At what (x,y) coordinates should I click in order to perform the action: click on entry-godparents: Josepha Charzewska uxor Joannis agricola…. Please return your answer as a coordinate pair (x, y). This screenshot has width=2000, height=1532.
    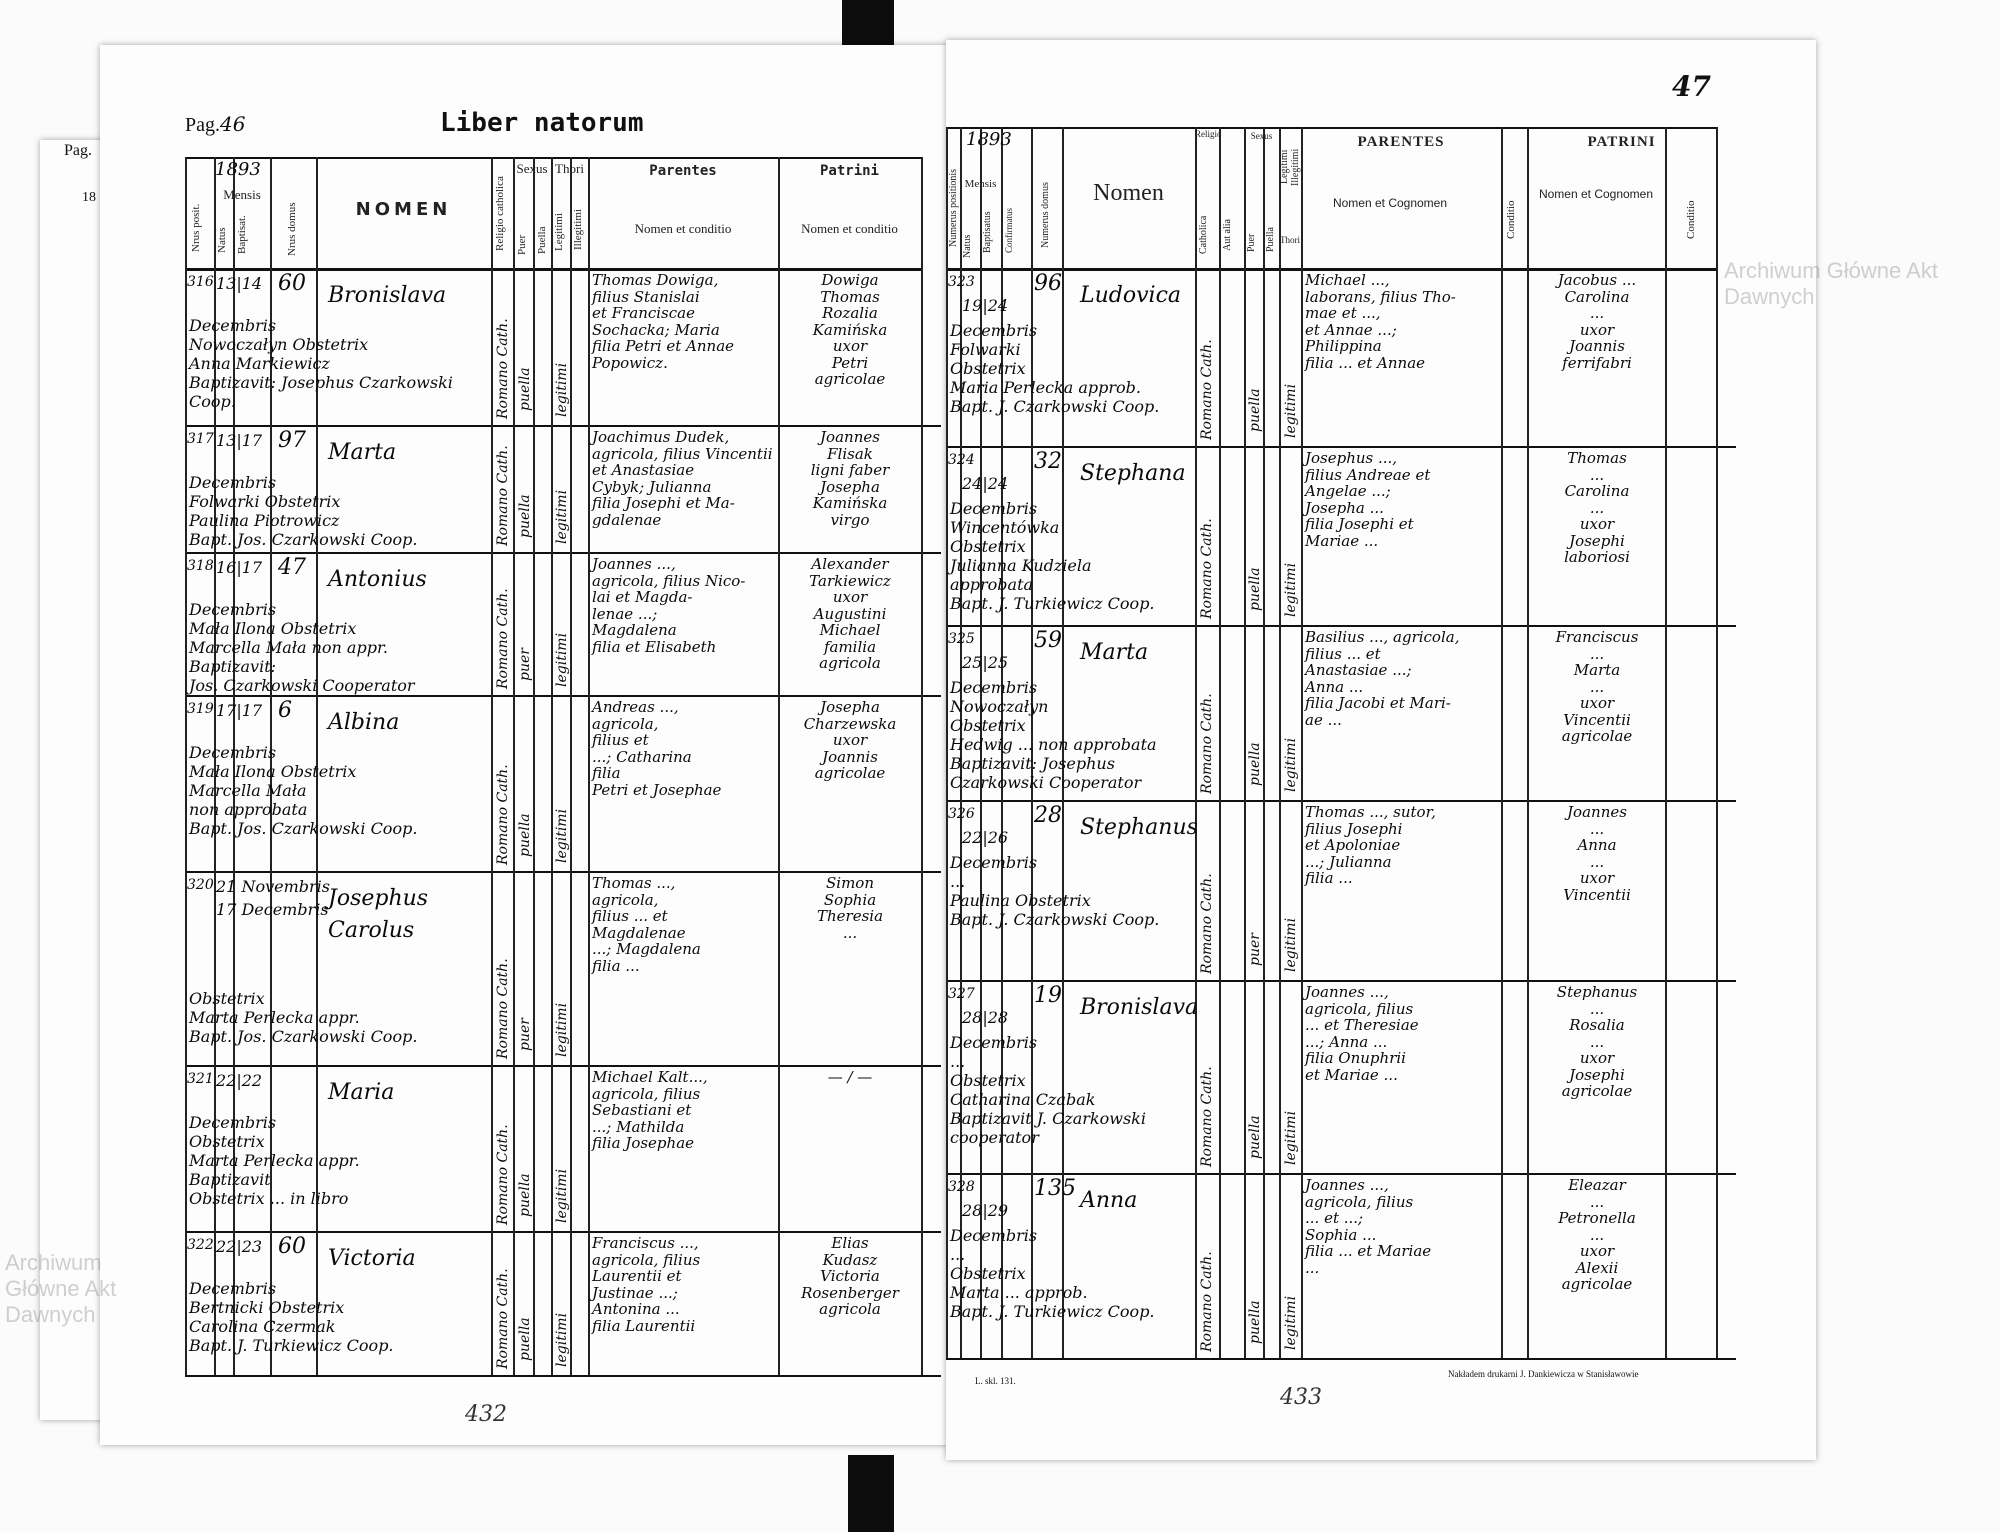
    Looking at the image, I should click on (850, 740).